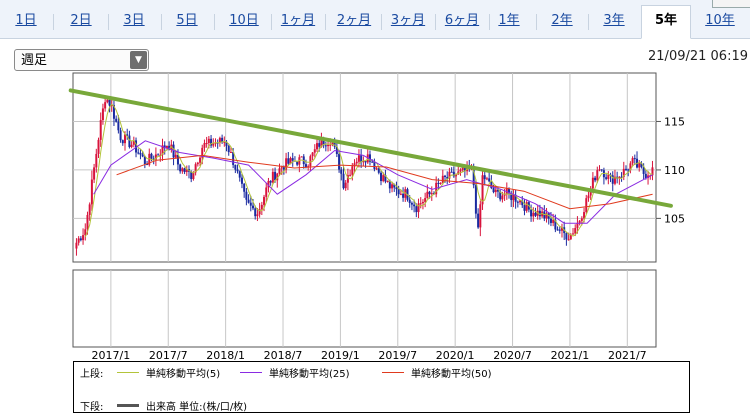 This screenshot has height=417, width=750. Describe the element at coordinates (462, 20) in the screenshot. I see `tab-6ヶ月: 6ヶ月` at that location.